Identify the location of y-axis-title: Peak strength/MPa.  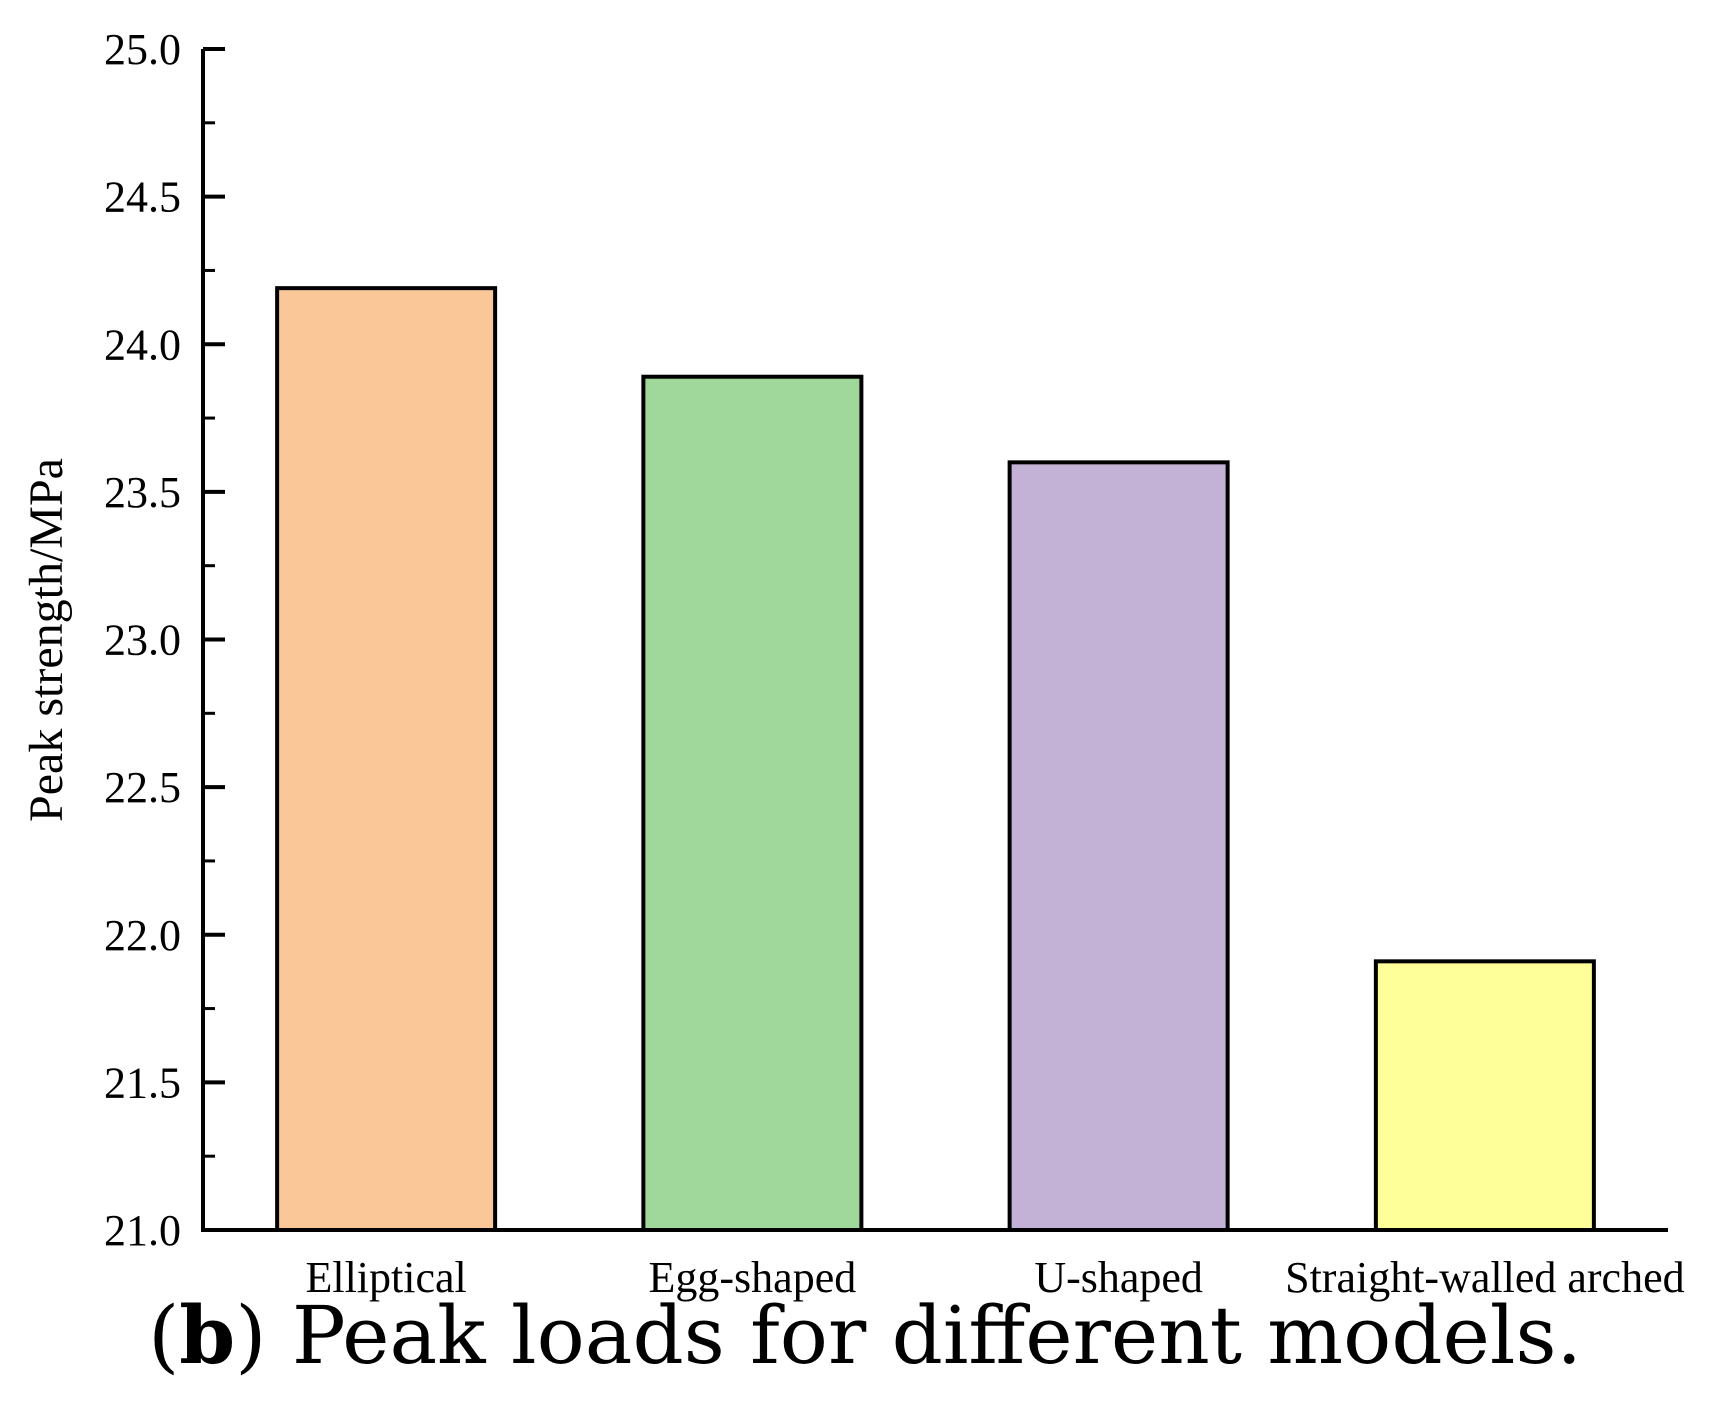
(46, 640).